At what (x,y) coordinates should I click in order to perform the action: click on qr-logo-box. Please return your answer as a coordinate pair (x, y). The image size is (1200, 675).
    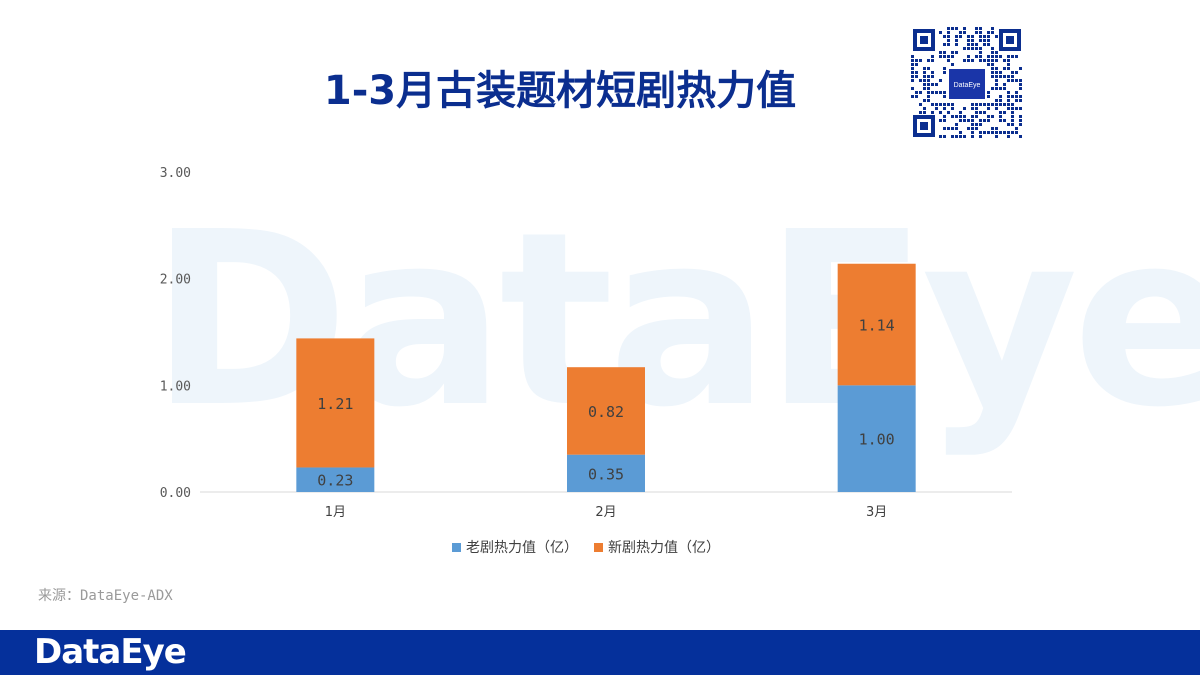
    Looking at the image, I should click on (967, 84).